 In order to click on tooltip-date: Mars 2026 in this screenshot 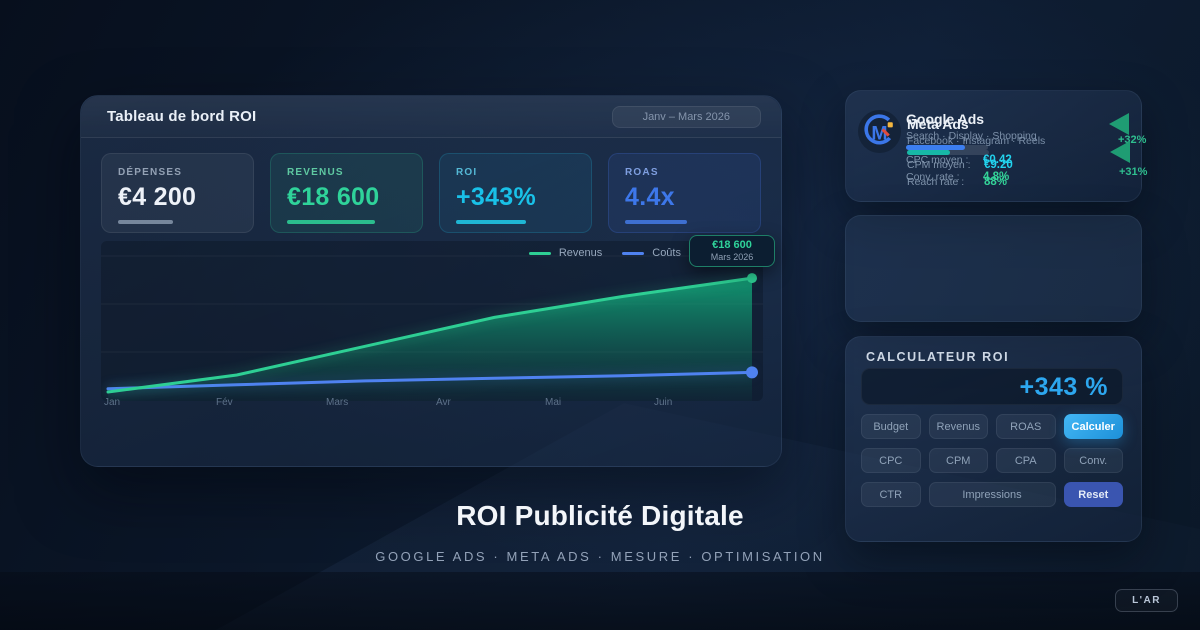, I will do `click(732, 257)`.